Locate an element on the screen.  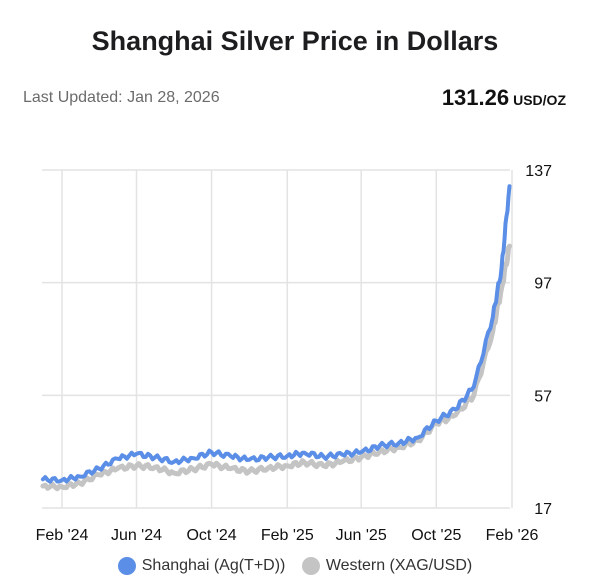
current-price: 131.26 USD/OZ is located at coordinates (504, 98).